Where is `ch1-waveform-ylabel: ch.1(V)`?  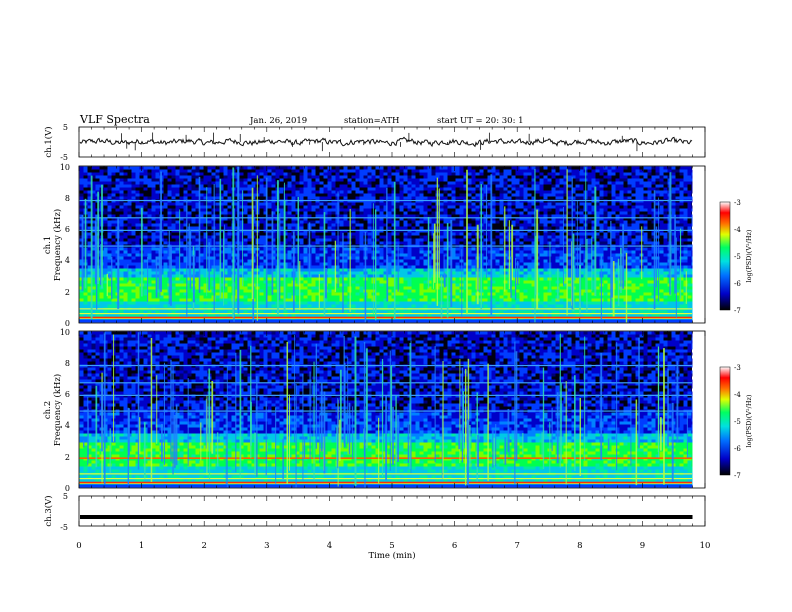 ch1-waveform-ylabel: ch.1(V) is located at coordinates (48, 141).